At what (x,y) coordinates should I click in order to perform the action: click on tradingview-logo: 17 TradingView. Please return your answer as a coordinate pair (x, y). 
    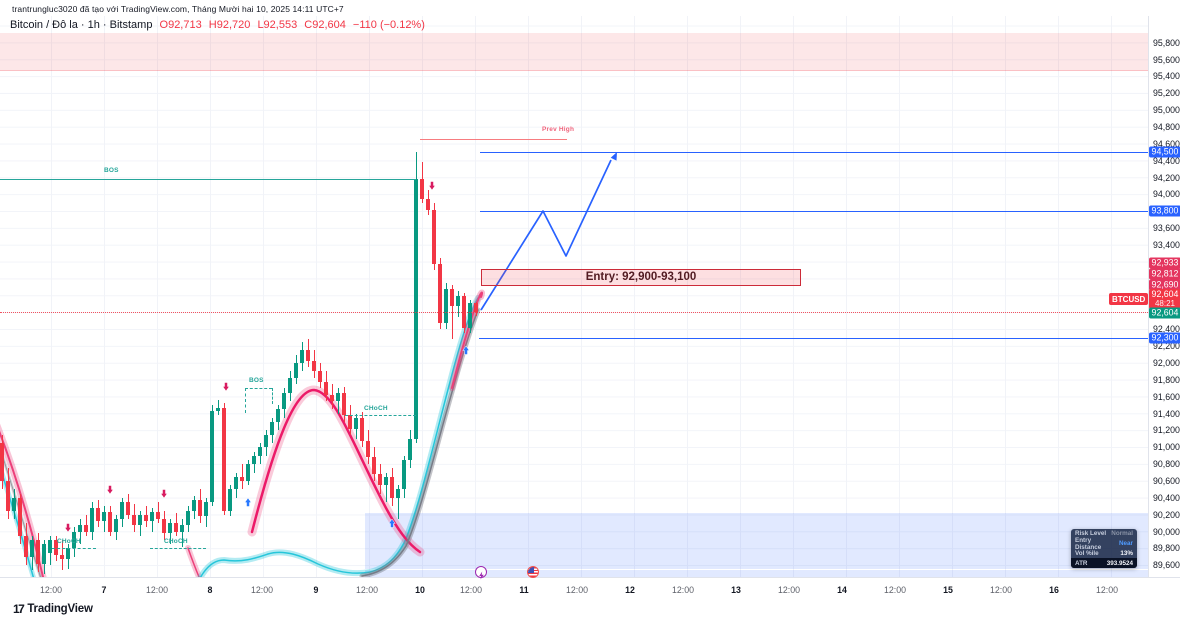
    Looking at the image, I should click on (53, 609).